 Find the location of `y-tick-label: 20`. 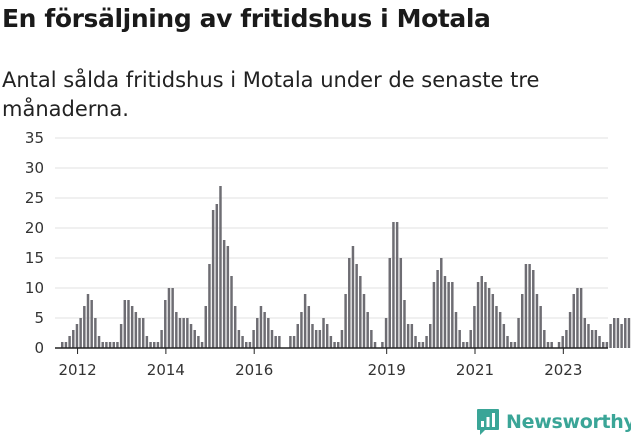

y-tick-label: 20 is located at coordinates (34, 228).